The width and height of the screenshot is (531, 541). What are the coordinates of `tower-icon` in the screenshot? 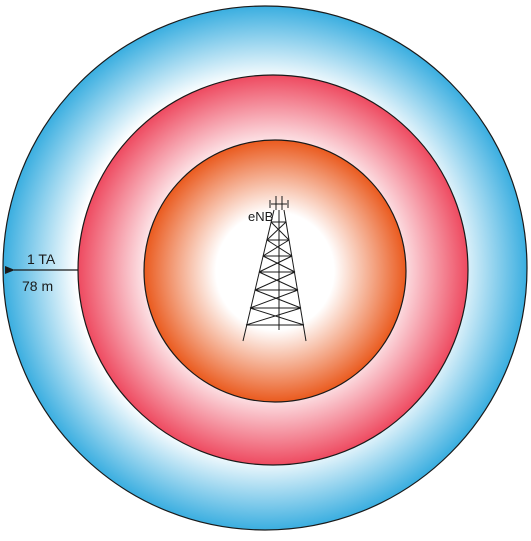 It's located at (274, 269).